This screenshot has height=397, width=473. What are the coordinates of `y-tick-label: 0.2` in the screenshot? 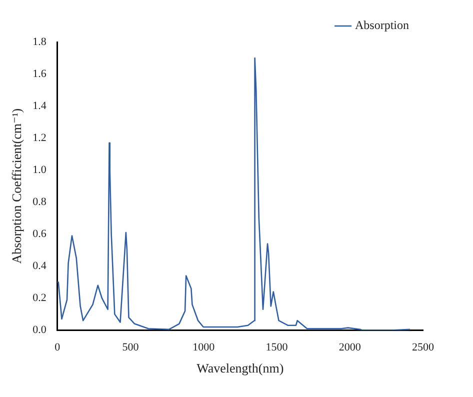 It's located at (39, 298).